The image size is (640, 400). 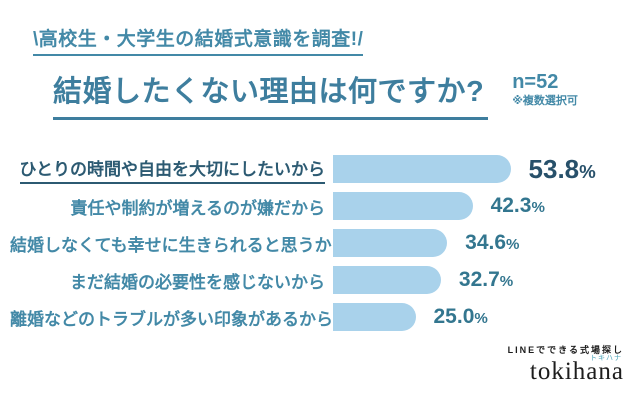 I want to click on bar-value: 42.3%, so click(x=518, y=206).